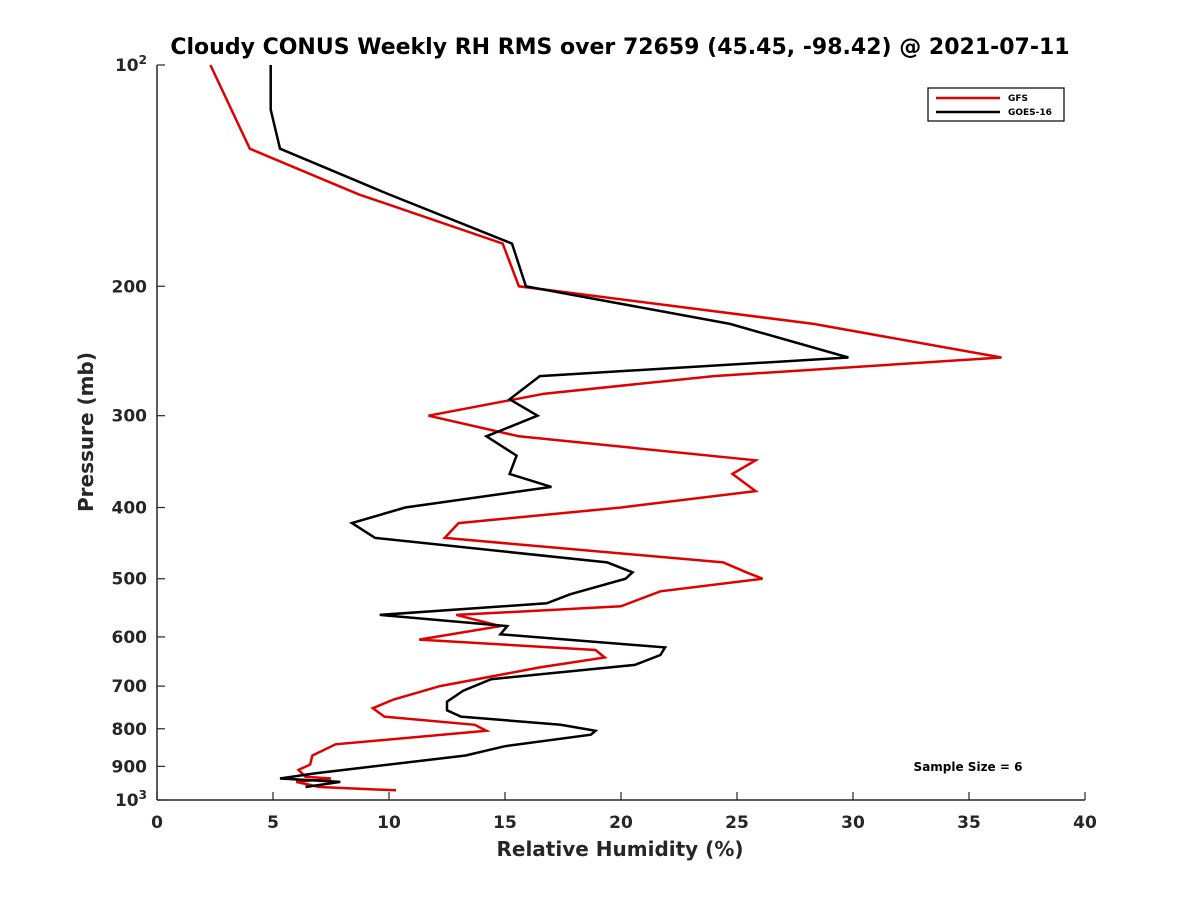  I want to click on x-tick-label: 30, so click(853, 823).